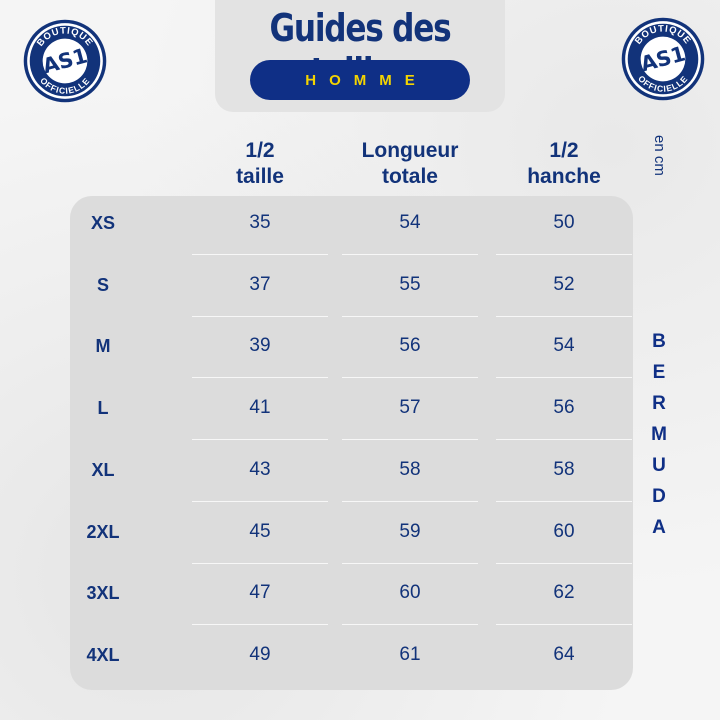 The height and width of the screenshot is (720, 720). I want to click on taille-cell: 43, so click(260, 469).